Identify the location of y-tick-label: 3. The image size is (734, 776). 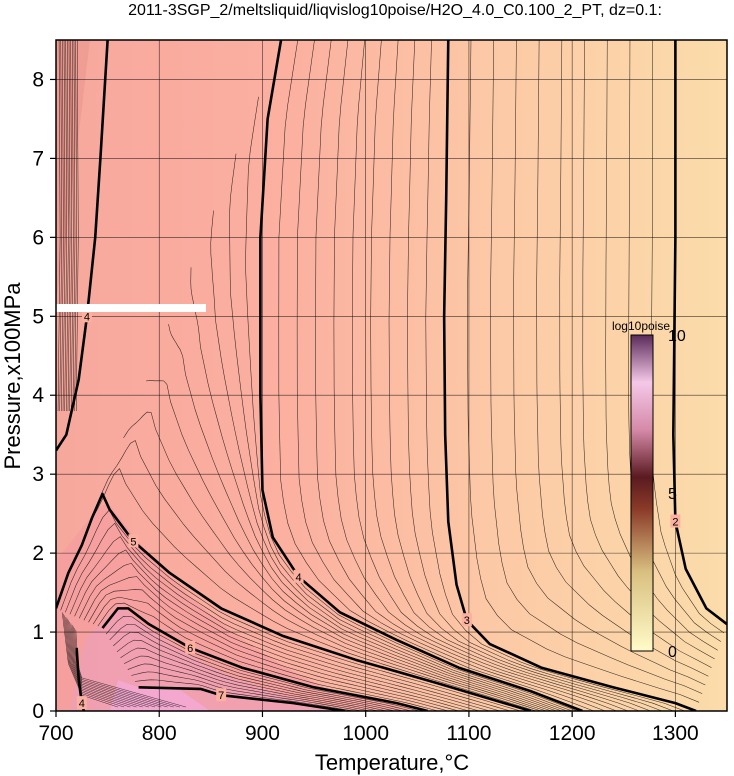
(38, 474).